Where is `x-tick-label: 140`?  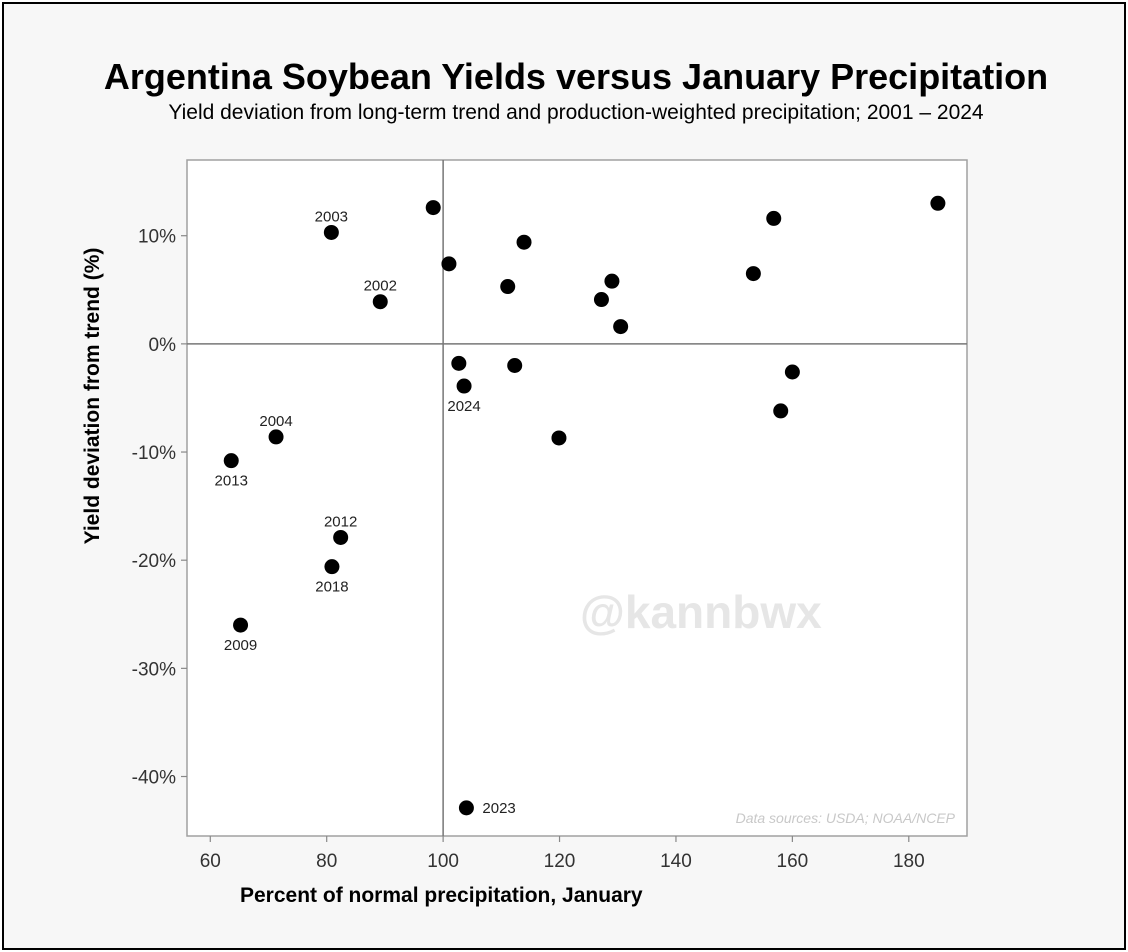 x-tick-label: 140 is located at coordinates (676, 861).